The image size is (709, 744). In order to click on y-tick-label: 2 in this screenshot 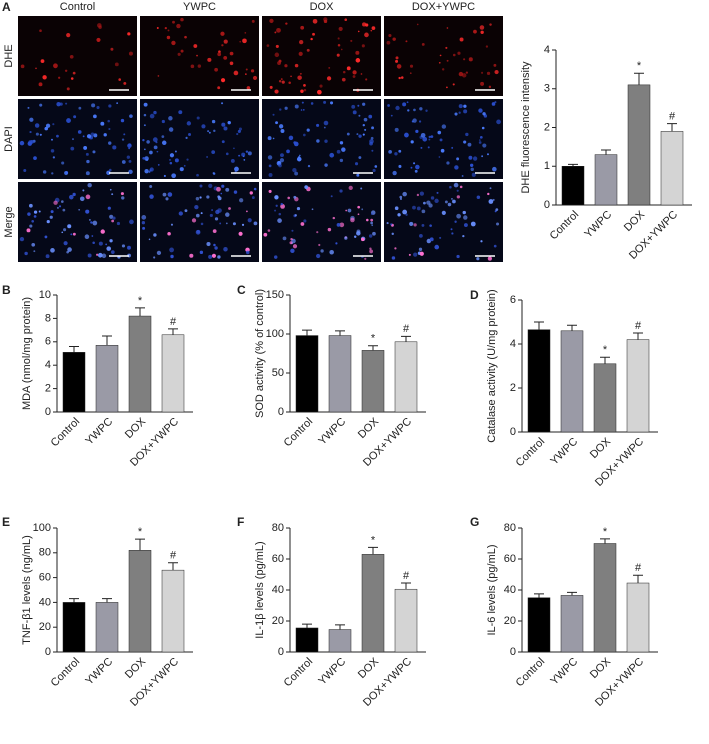, I will do `click(513, 388)`.